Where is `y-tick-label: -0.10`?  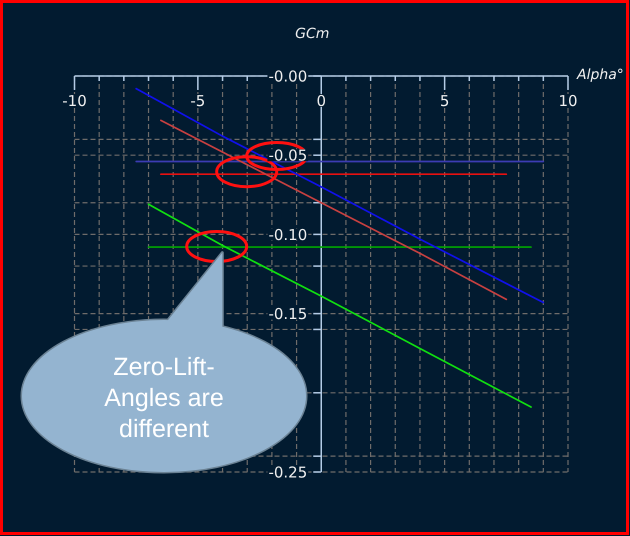
y-tick-label: -0.10 is located at coordinates (288, 235).